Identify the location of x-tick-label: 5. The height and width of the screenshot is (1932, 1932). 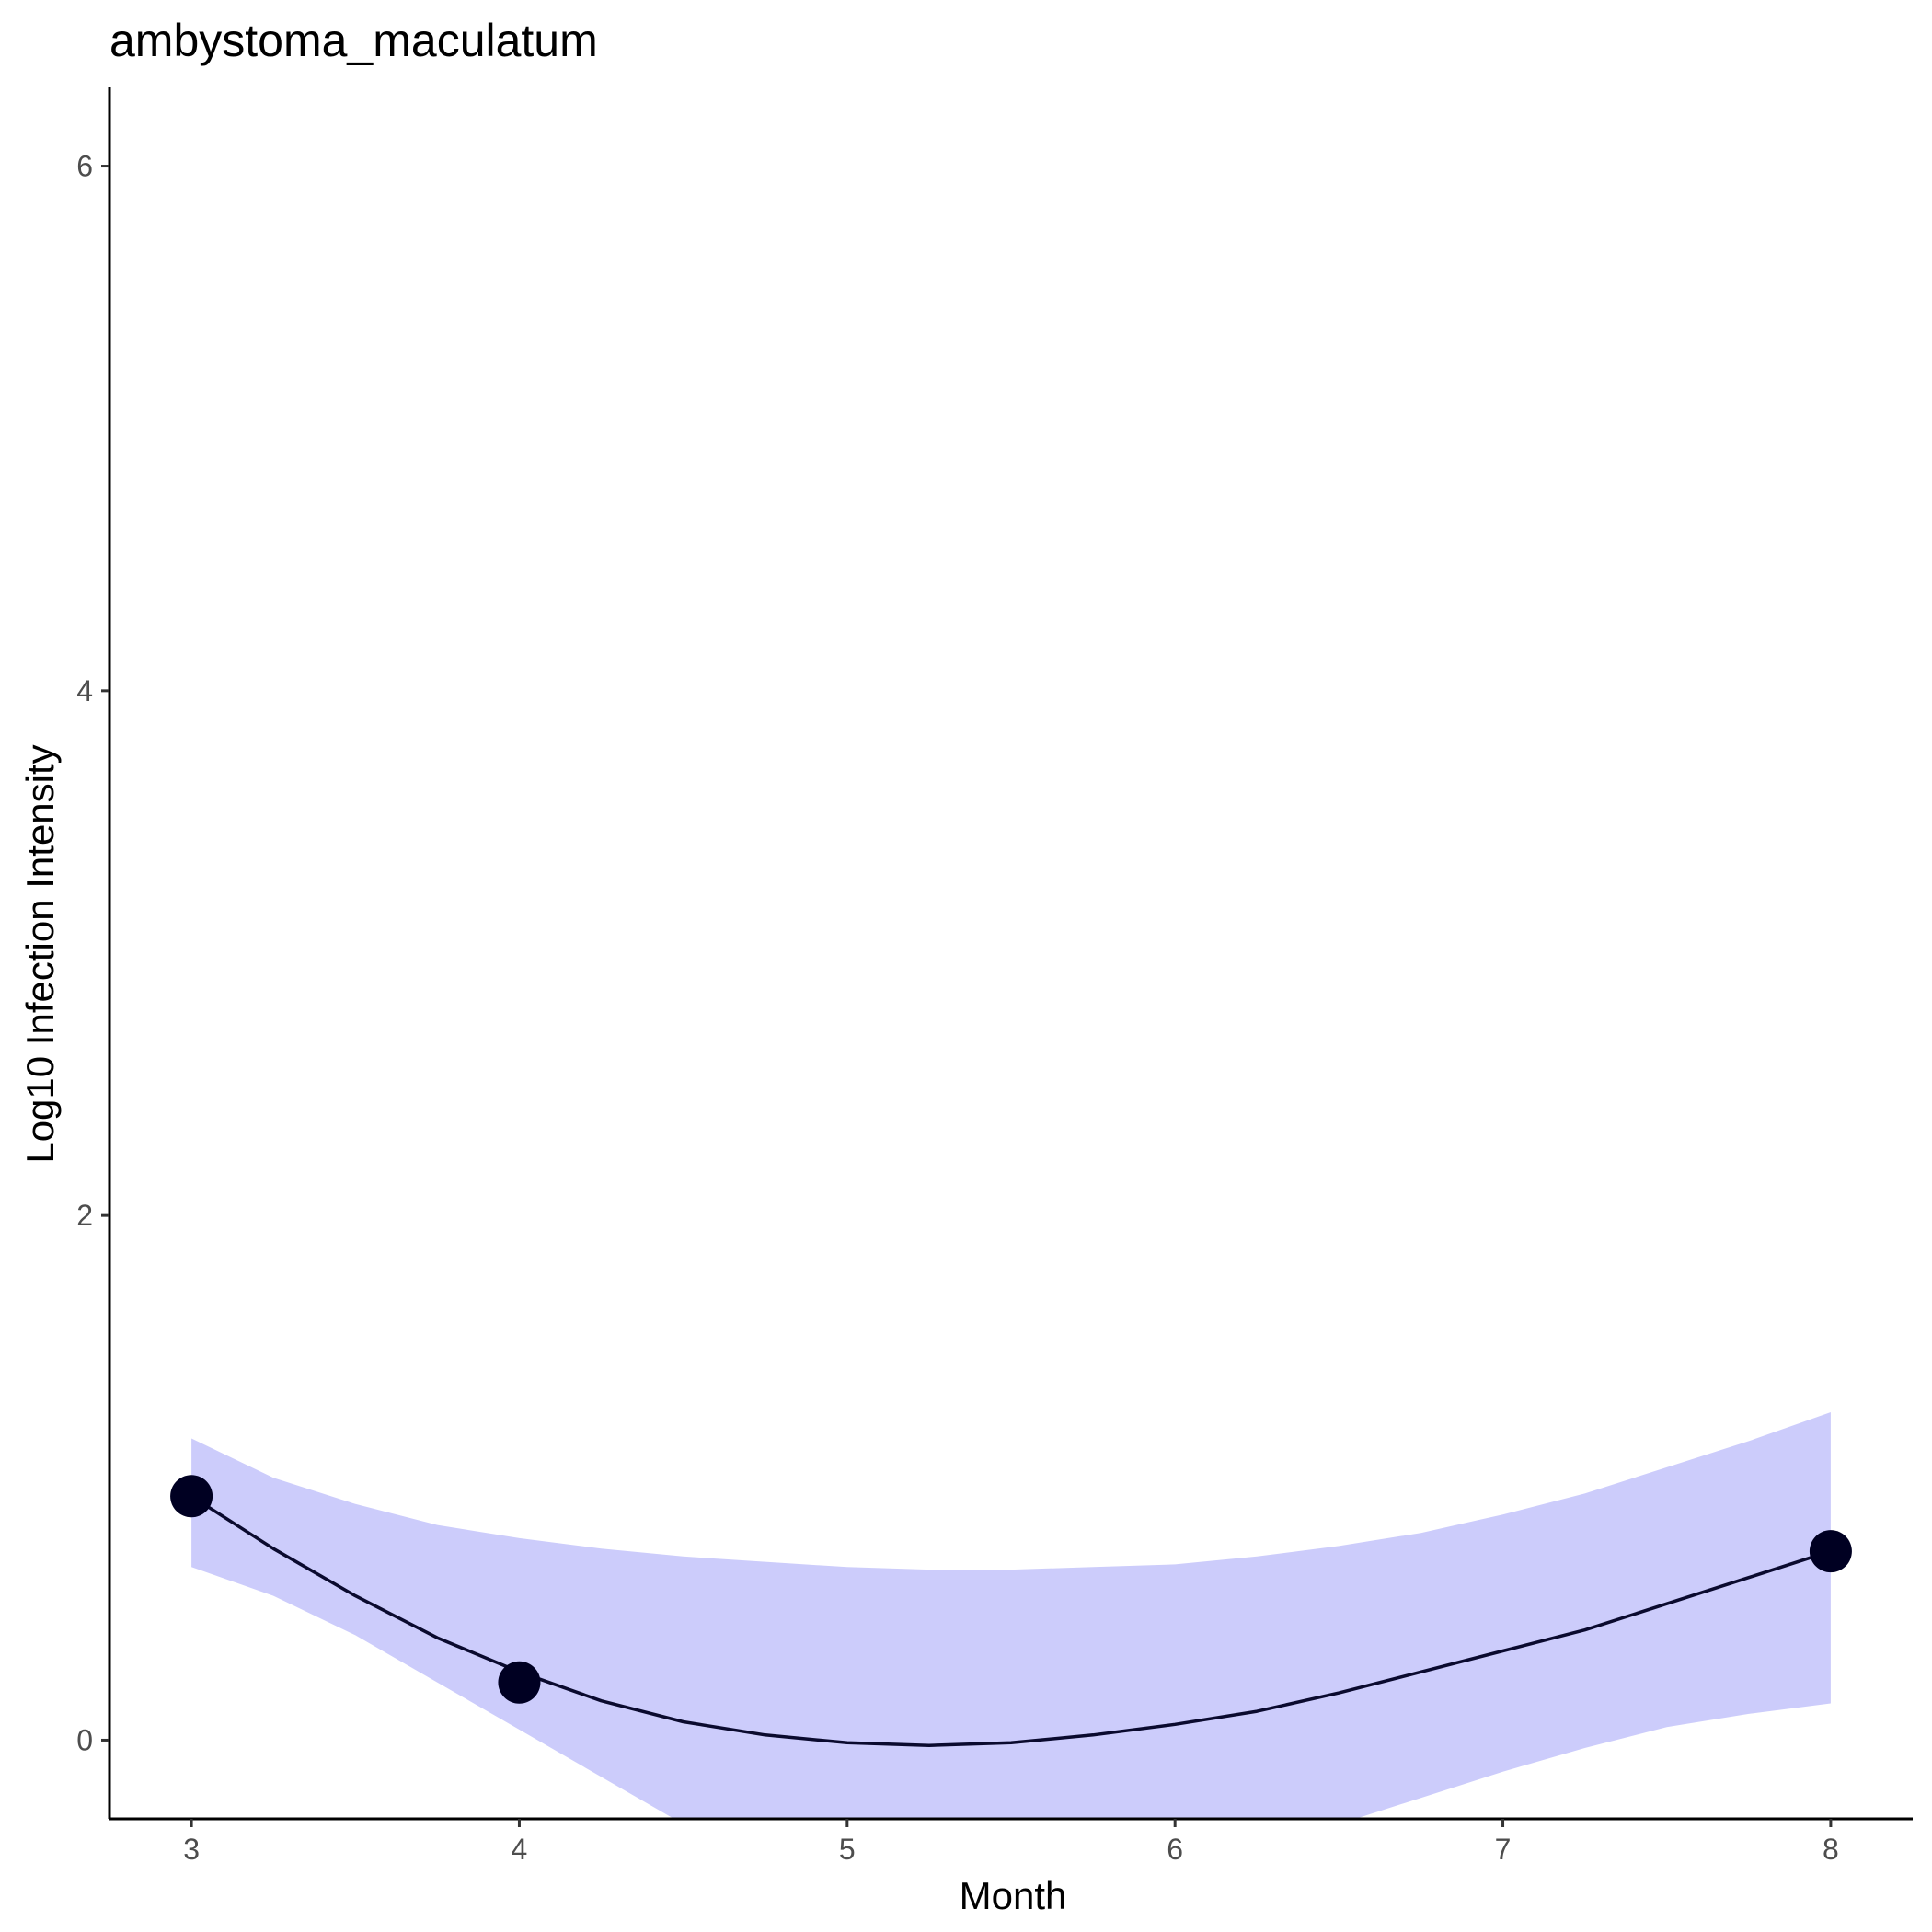
(847, 1849).